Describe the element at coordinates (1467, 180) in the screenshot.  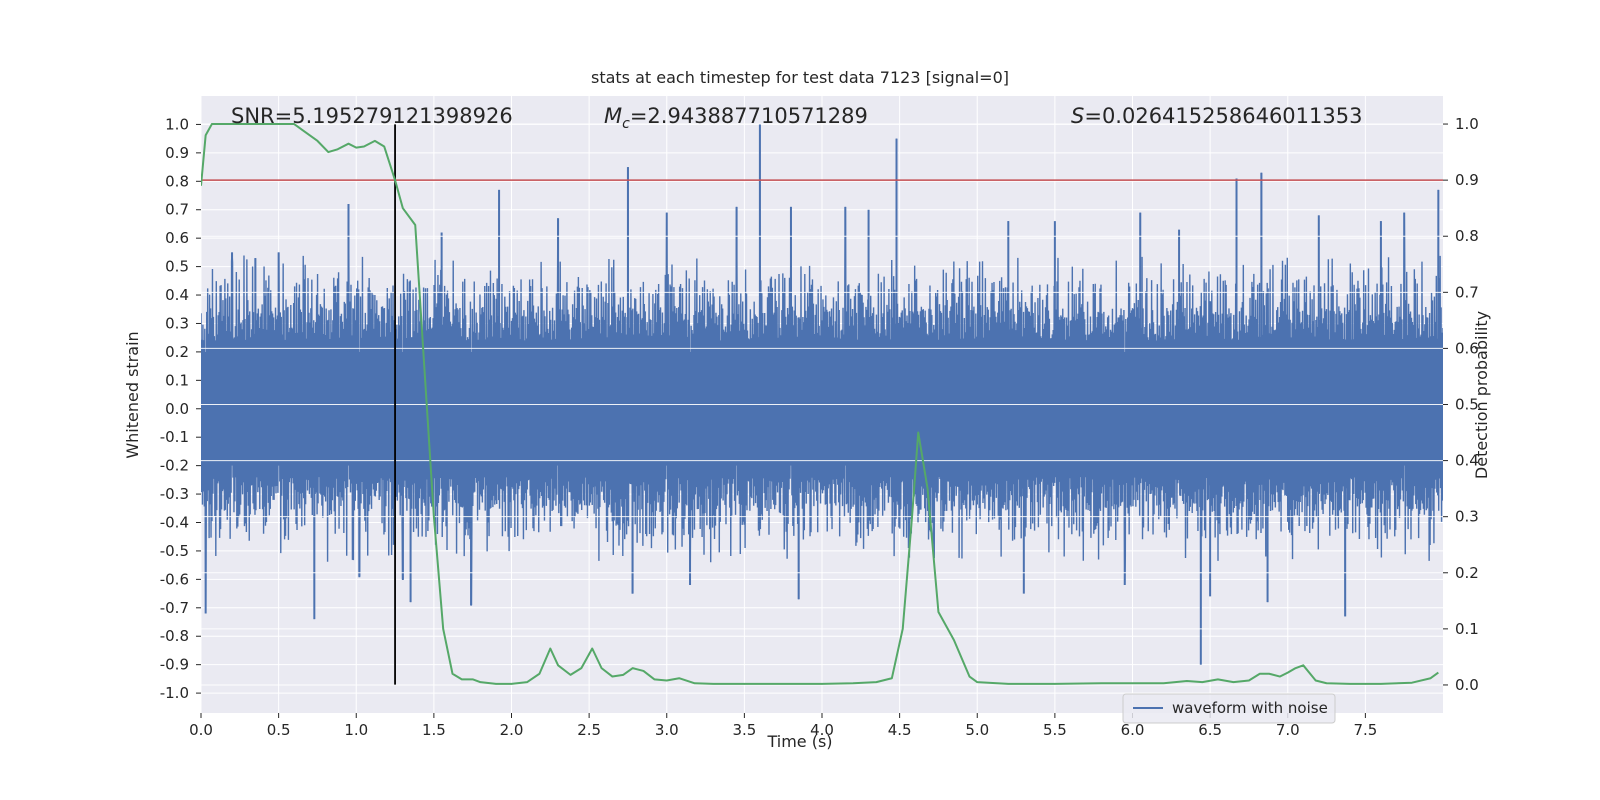
I see `y-right-tick-label: 0.9` at that location.